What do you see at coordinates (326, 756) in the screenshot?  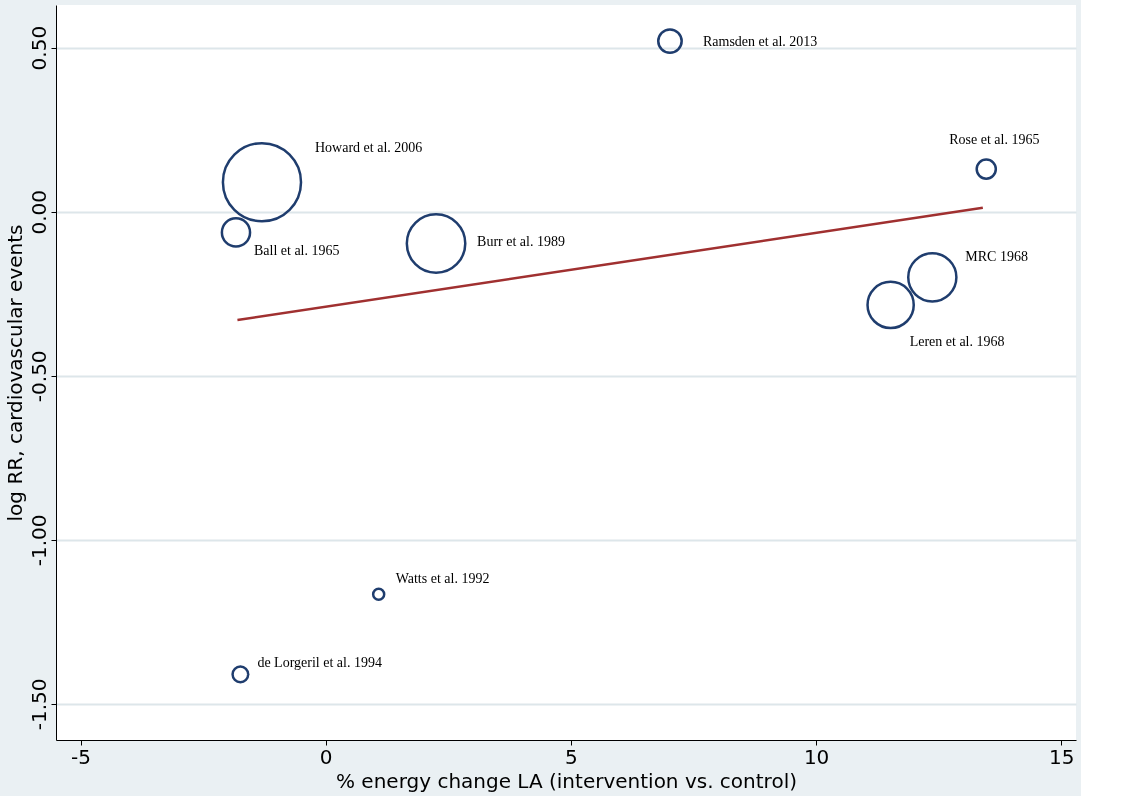 I see `x-tick-label: 0` at bounding box center [326, 756].